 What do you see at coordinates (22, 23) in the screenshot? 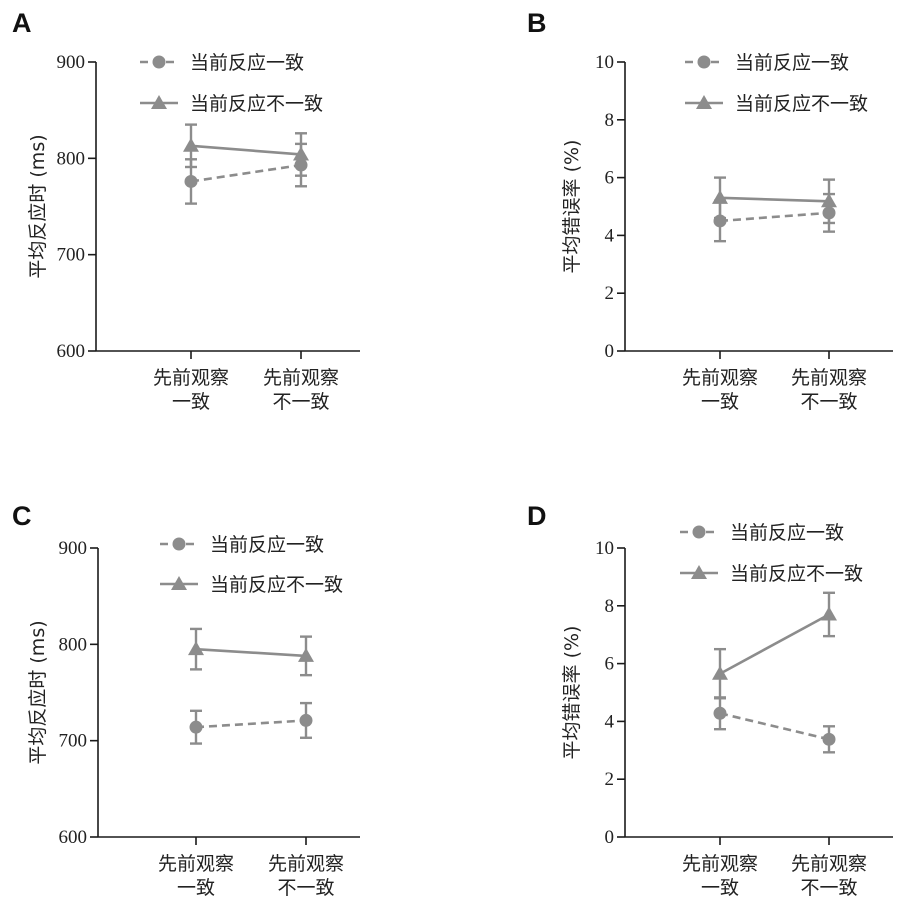
I see `panel-letter: A` at bounding box center [22, 23].